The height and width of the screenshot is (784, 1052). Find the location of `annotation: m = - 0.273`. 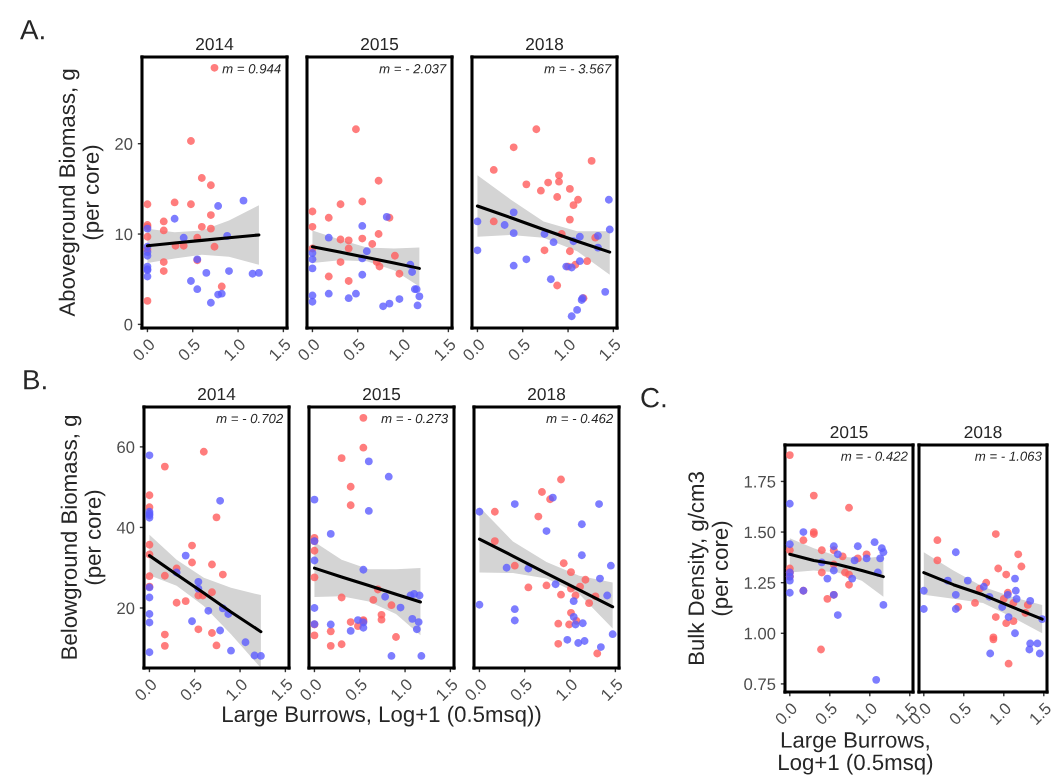

annotation: m = - 0.273 is located at coordinates (415, 418).